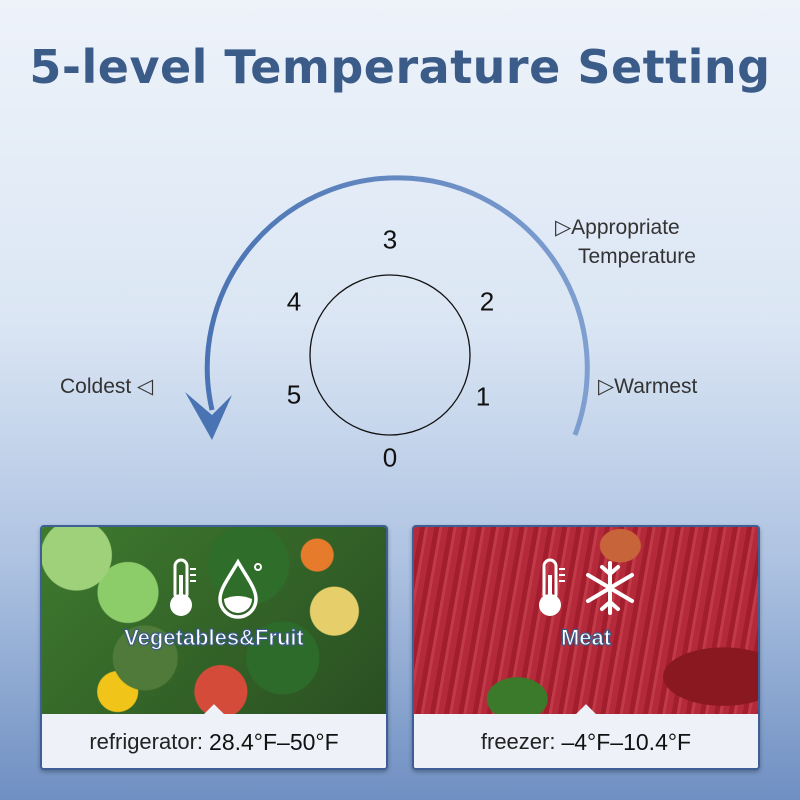 The image size is (800, 800). What do you see at coordinates (610, 588) in the screenshot?
I see `snowflake-icon` at bounding box center [610, 588].